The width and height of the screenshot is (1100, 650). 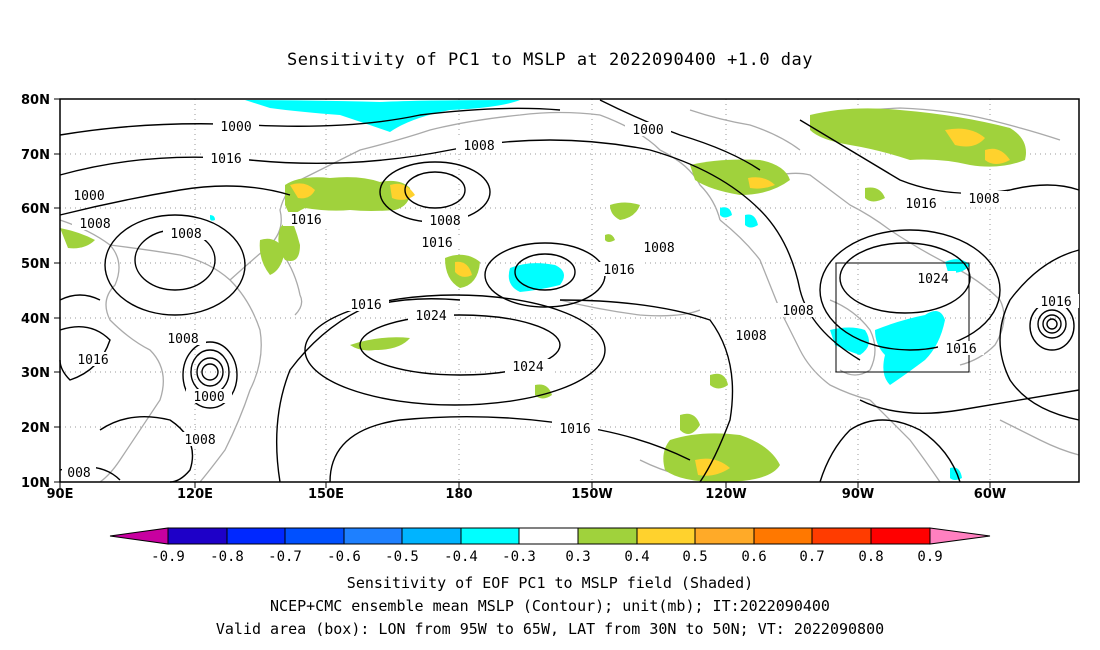 I want to click on colorbar-max-arrow, so click(x=960, y=536).